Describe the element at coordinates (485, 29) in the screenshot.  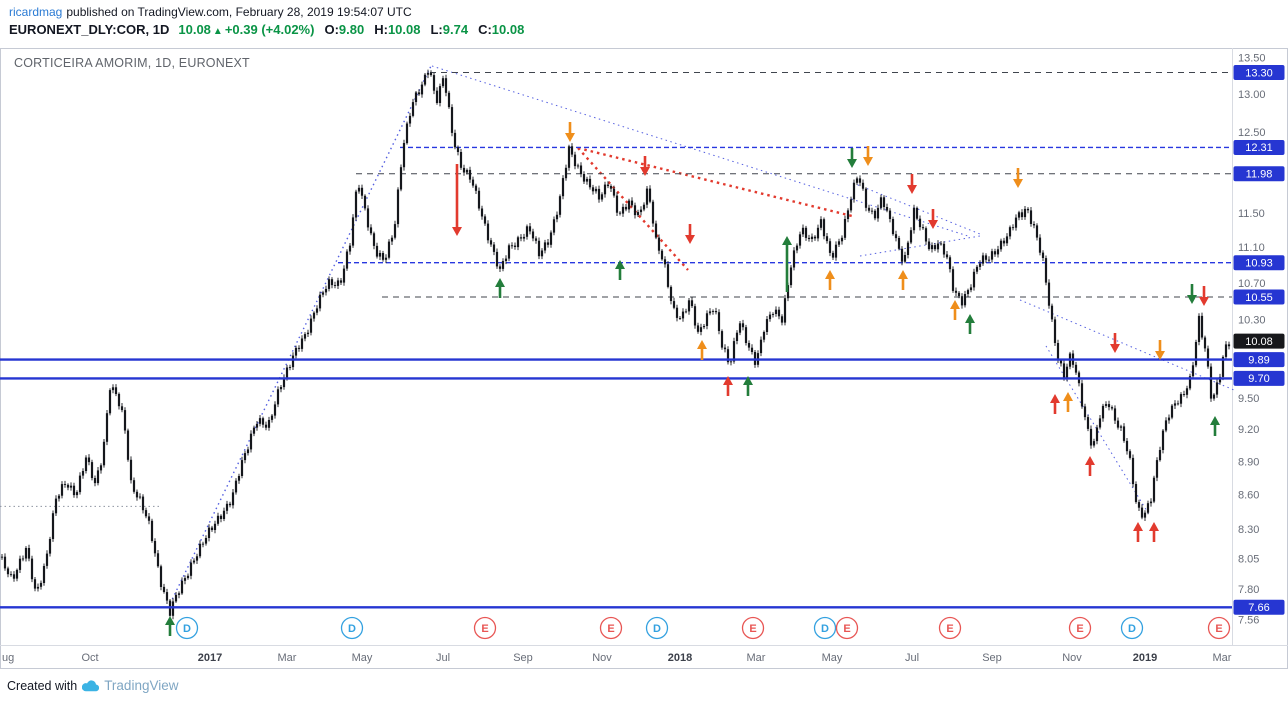
I see `close-key: C:` at that location.